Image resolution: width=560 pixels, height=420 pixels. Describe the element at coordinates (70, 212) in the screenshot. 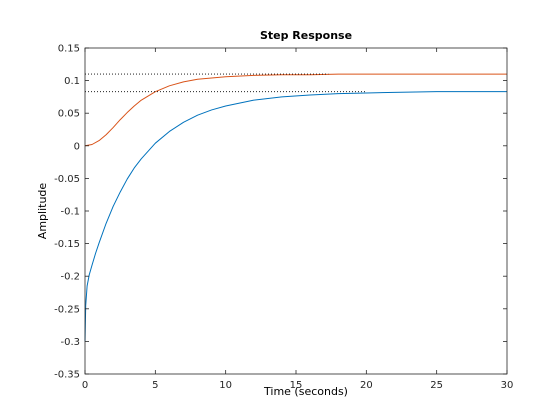

I see `y-tick-label: -0.1` at that location.